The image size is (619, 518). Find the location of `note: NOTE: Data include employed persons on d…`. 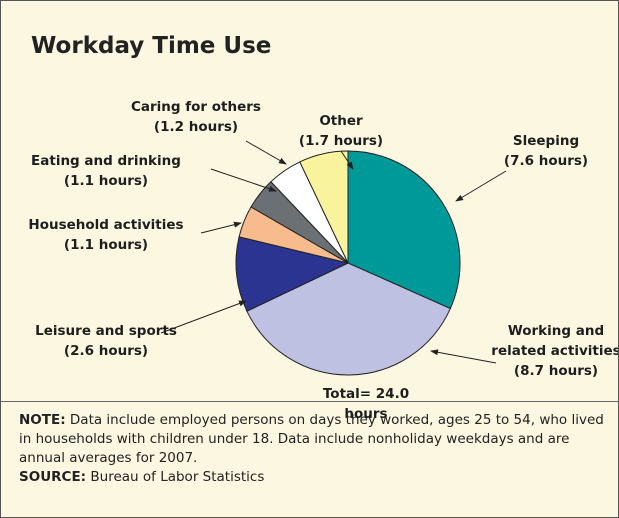

note: NOTE: Data include employed persons on d… is located at coordinates (314, 439).